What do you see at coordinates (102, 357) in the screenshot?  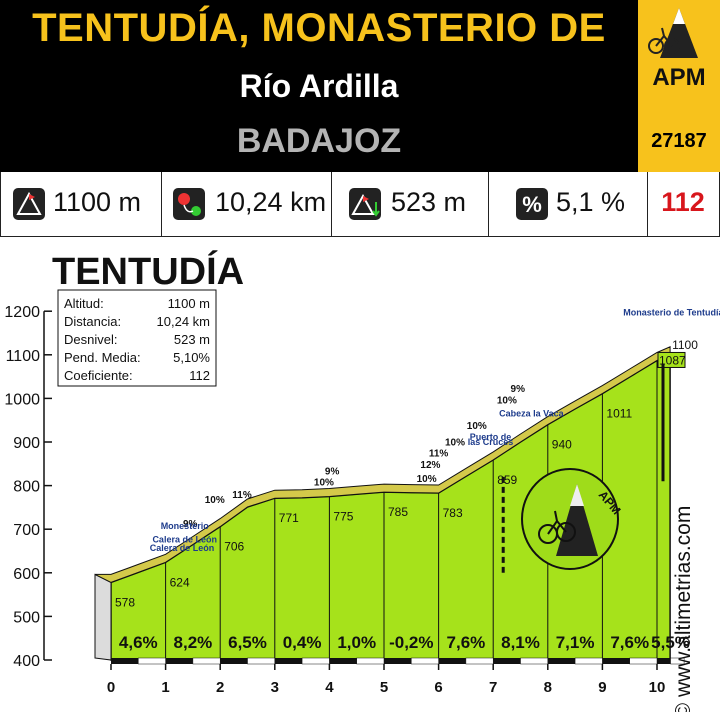 I see `summary-key: Pend. Media:` at bounding box center [102, 357].